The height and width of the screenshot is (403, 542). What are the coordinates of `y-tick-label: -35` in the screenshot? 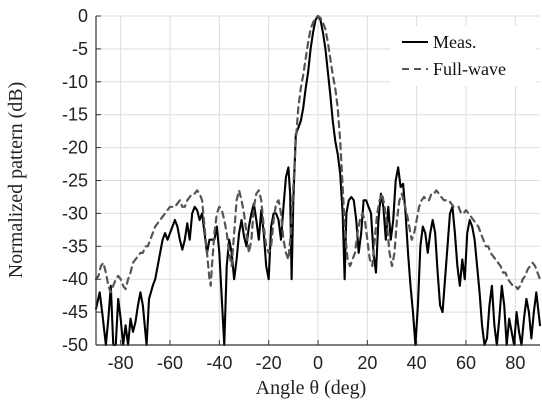 It's located at (75, 246).